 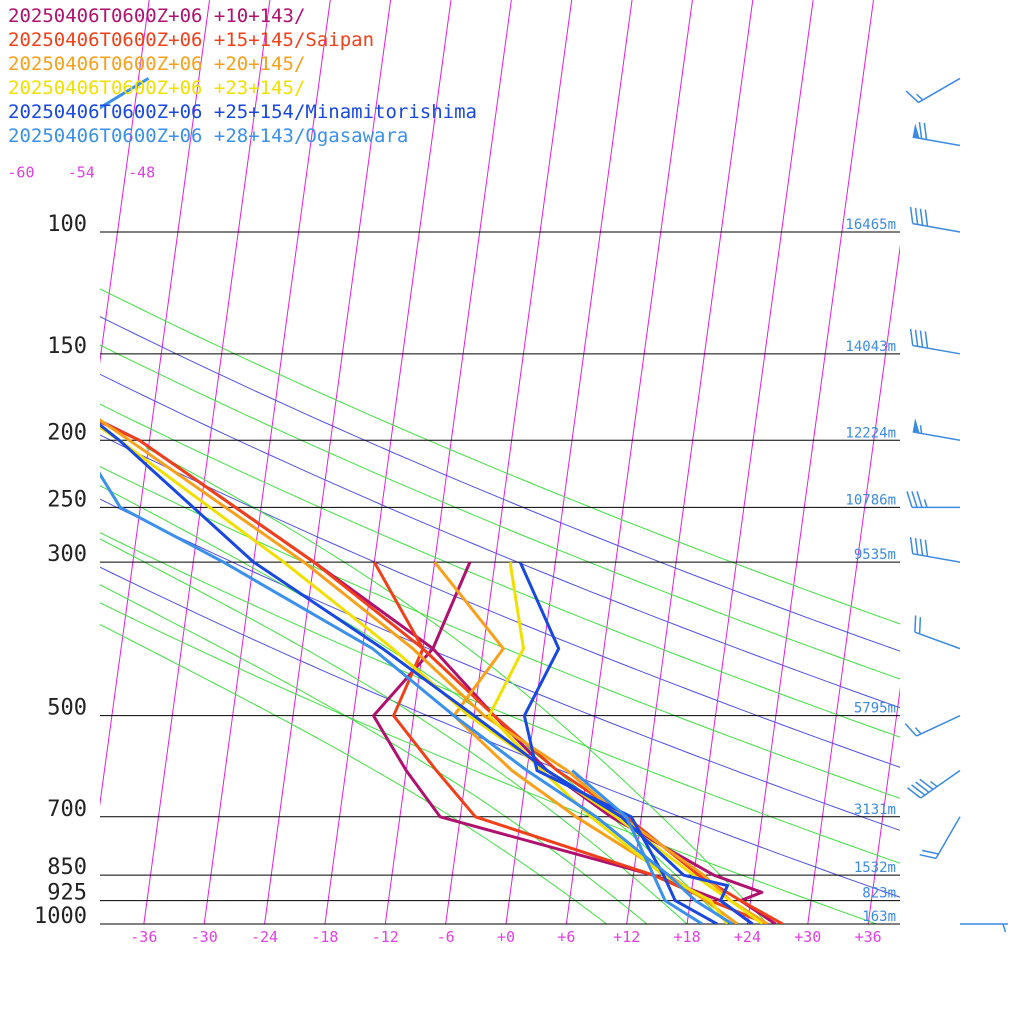 I want to click on height-label: 1532m, so click(x=875, y=868).